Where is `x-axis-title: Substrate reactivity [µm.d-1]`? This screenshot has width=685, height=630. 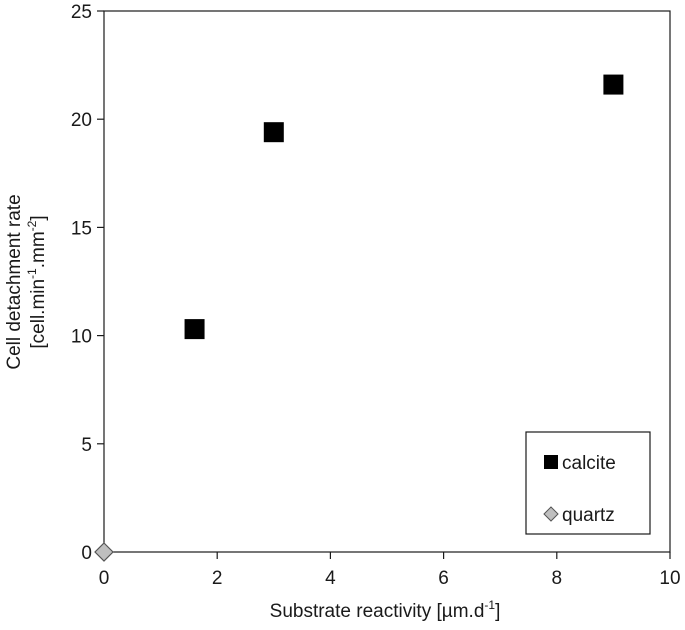
x-axis-title: Substrate reactivity [µm.d-1] is located at coordinates (385, 610).